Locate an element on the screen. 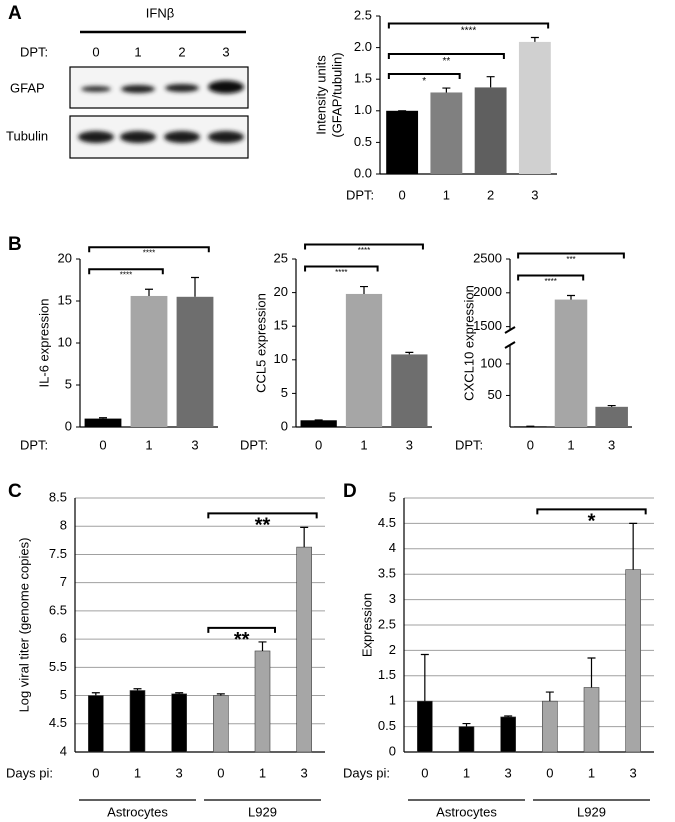 The image size is (675, 822). row-label: Tubulin is located at coordinates (27, 135).